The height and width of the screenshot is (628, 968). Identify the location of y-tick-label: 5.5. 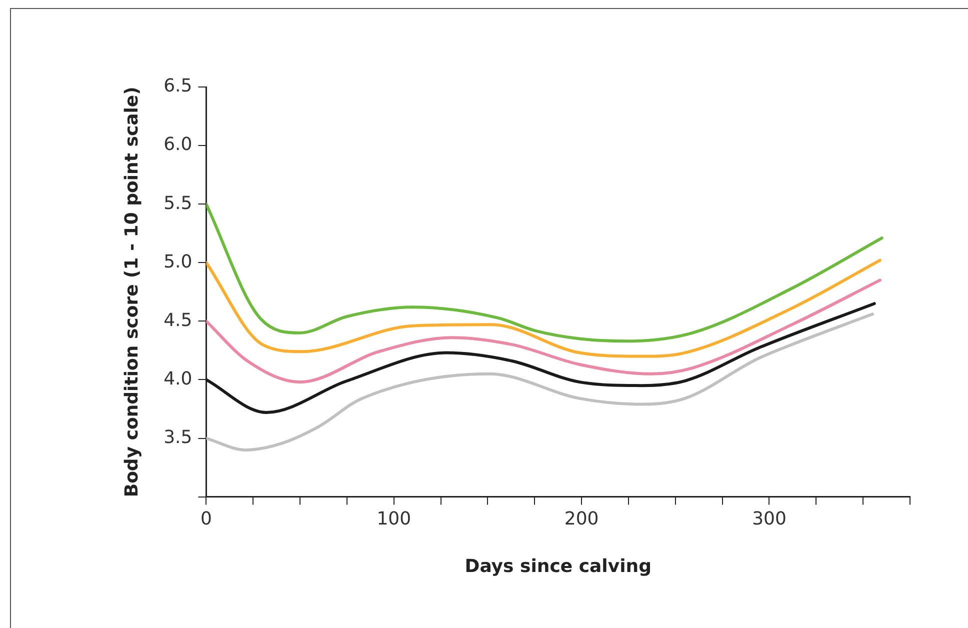
(178, 203).